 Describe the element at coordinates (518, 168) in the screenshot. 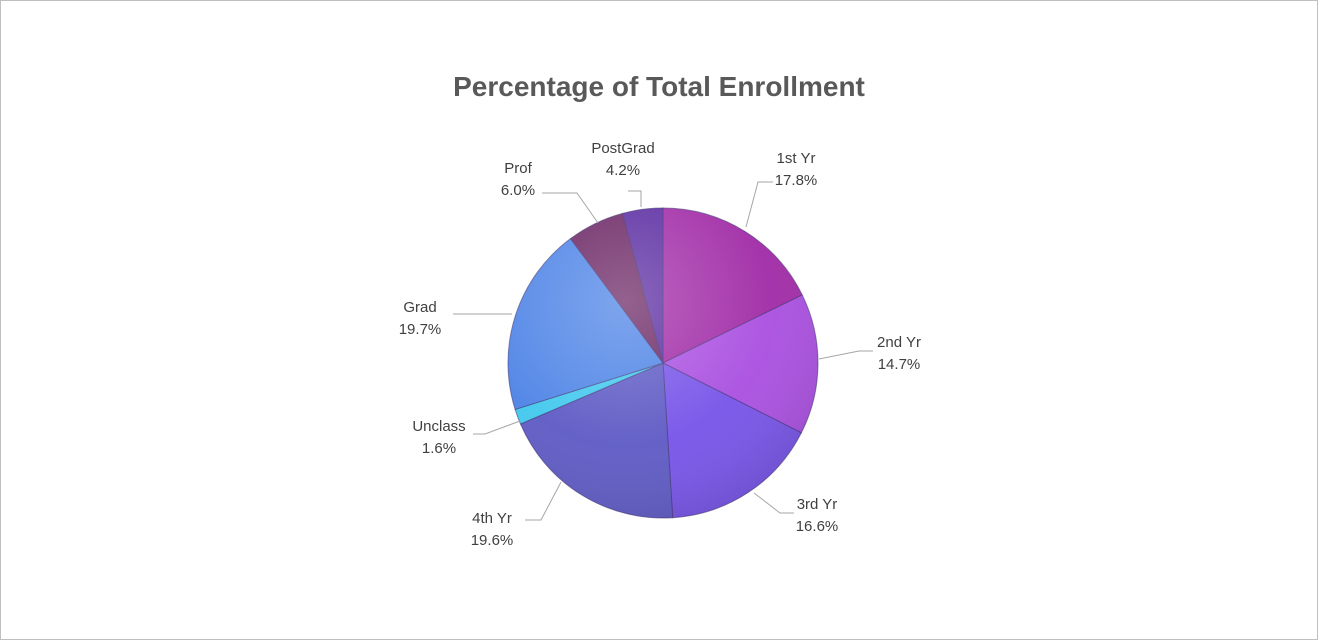

I see `data-label-category: Prof` at that location.